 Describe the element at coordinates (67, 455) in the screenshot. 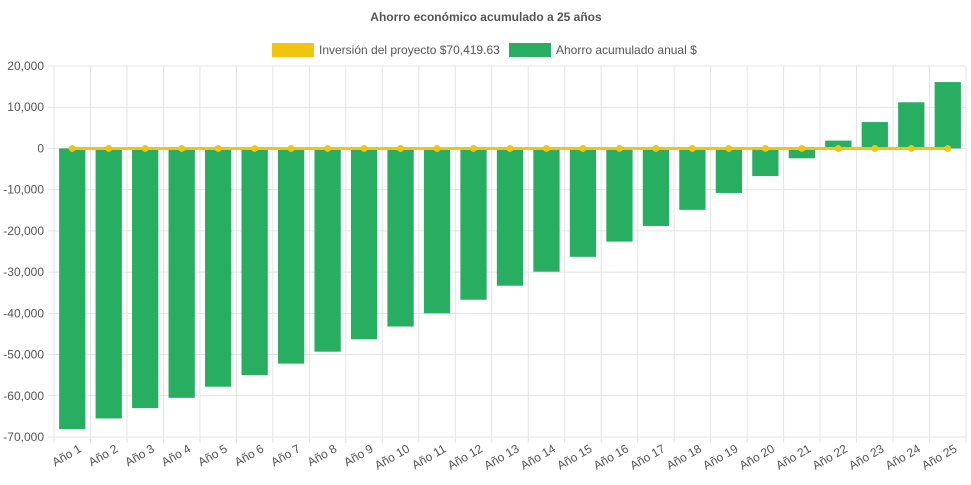

I see `x-tick-label: Año 1` at that location.